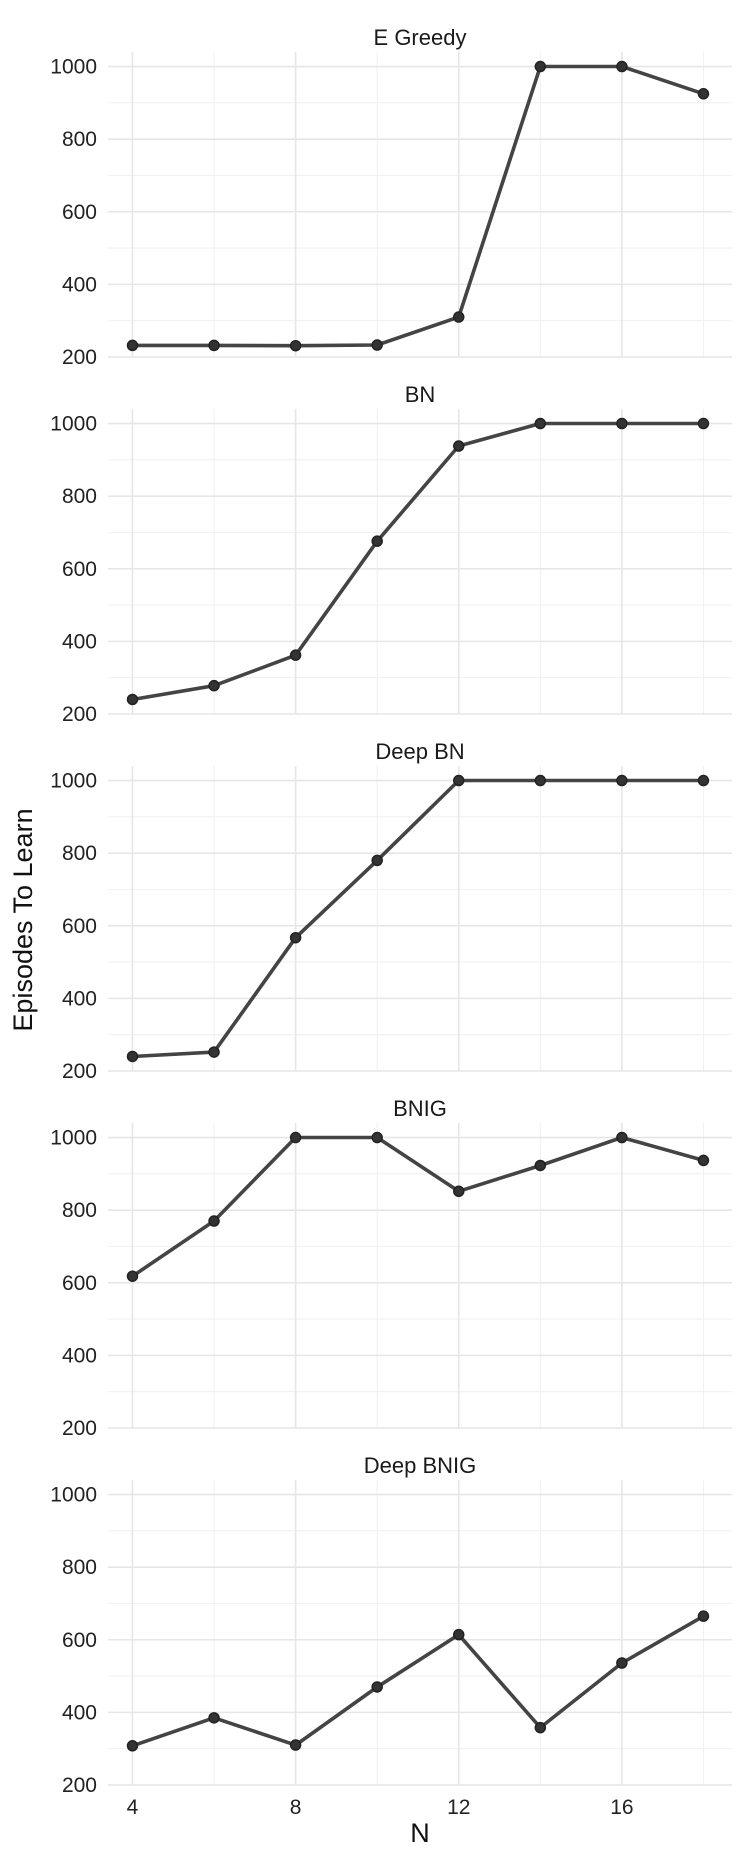 The width and height of the screenshot is (744, 1865). What do you see at coordinates (133, 1807) in the screenshot?
I see `x-tick-label: 4` at bounding box center [133, 1807].